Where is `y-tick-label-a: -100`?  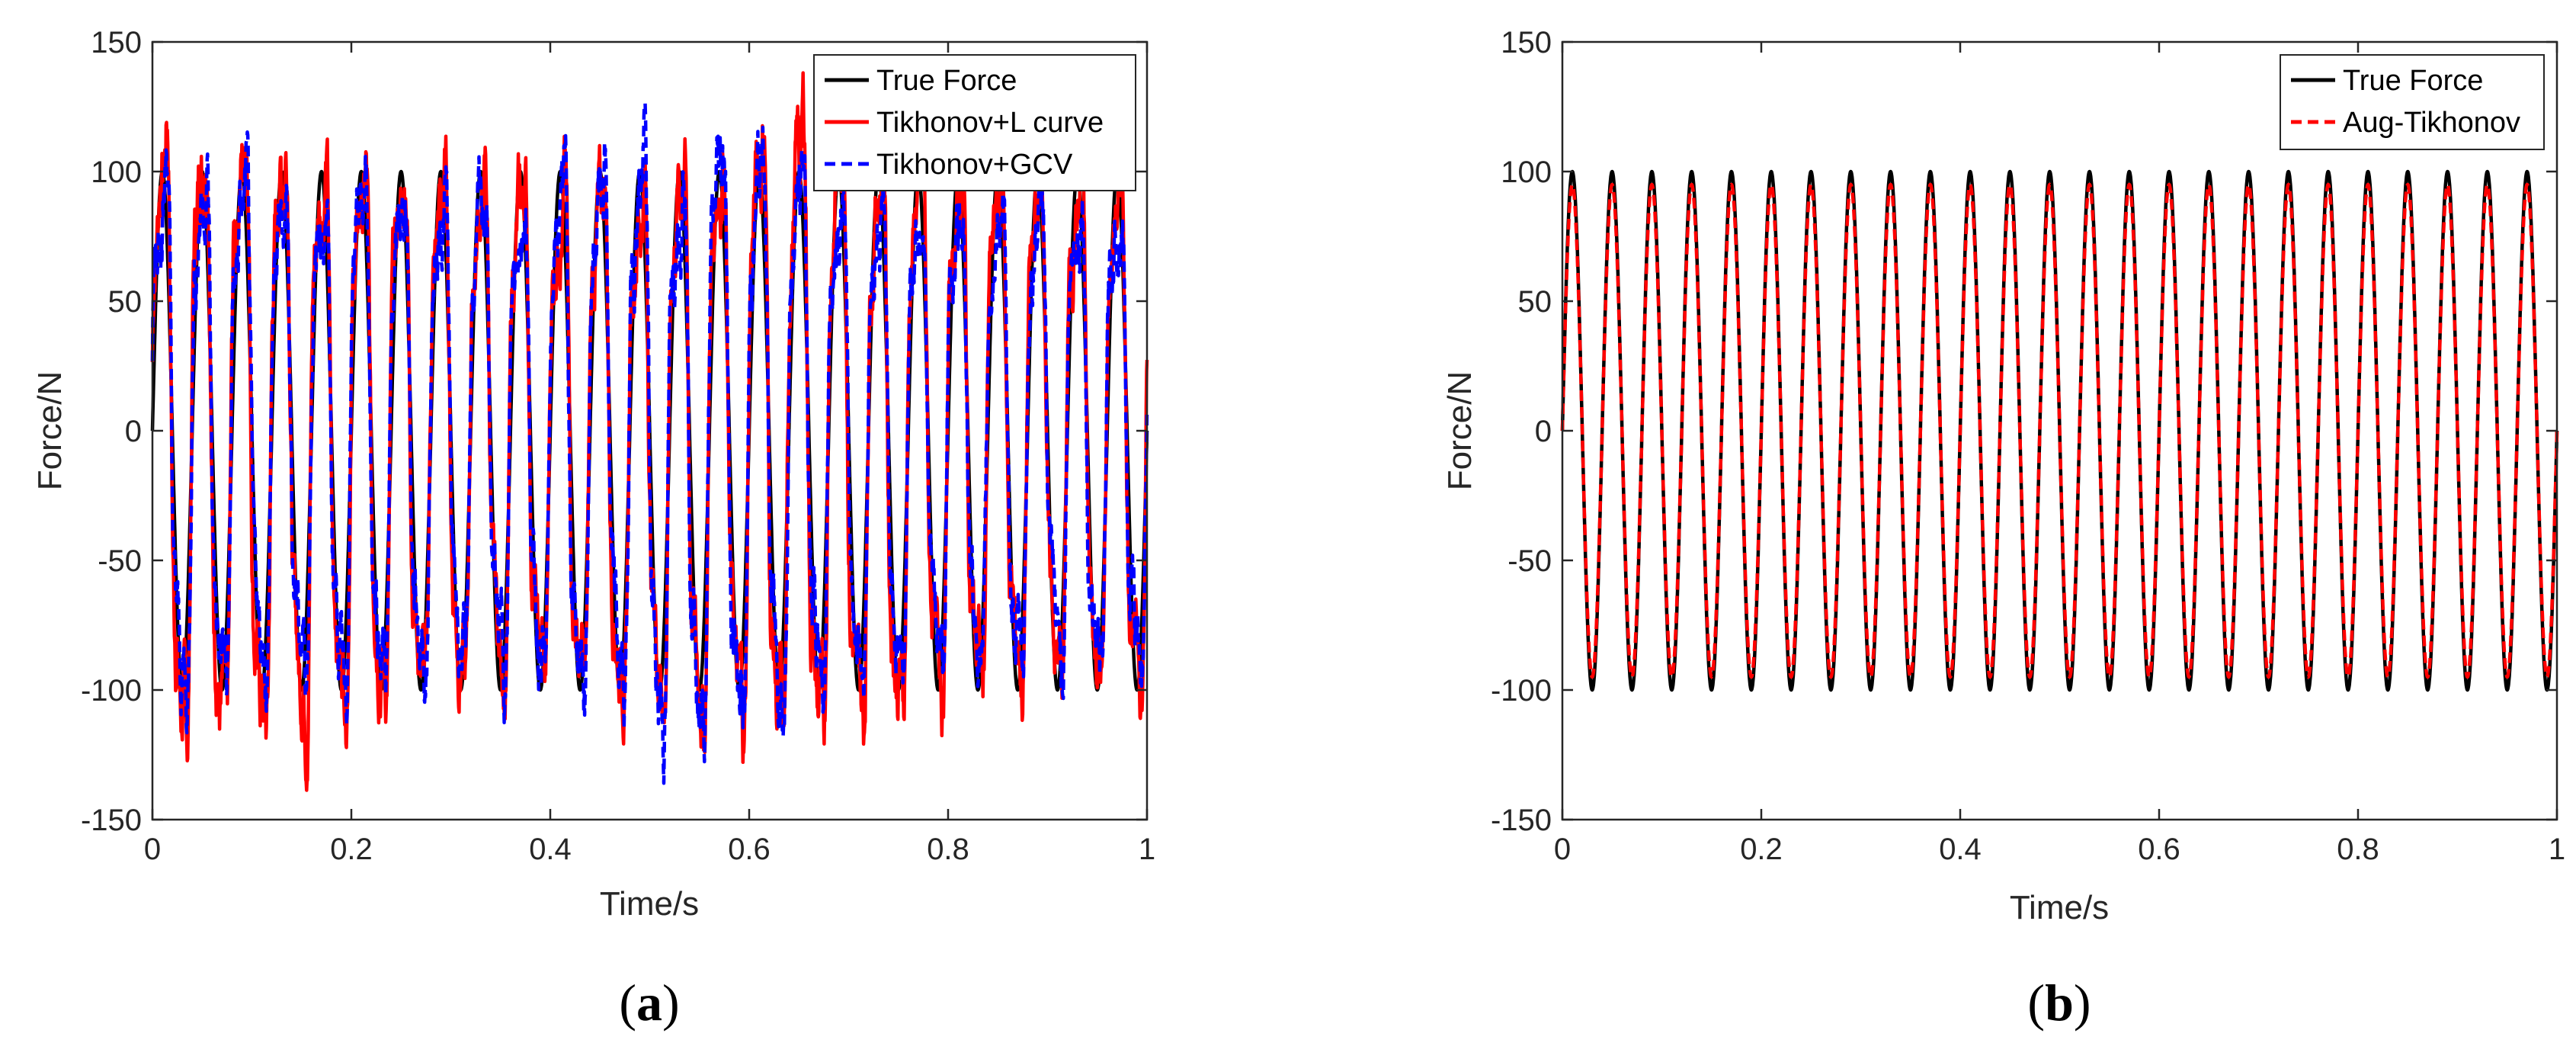 y-tick-label-a: -100 is located at coordinates (111, 691).